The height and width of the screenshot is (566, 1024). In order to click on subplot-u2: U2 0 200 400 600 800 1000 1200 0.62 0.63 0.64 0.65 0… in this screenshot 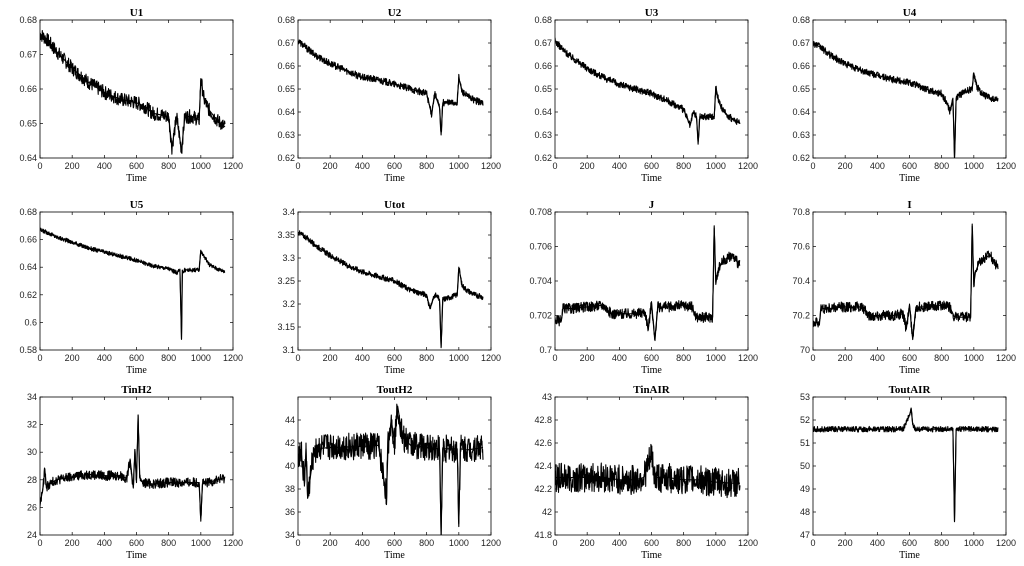, I will do `click(389, 95)`.